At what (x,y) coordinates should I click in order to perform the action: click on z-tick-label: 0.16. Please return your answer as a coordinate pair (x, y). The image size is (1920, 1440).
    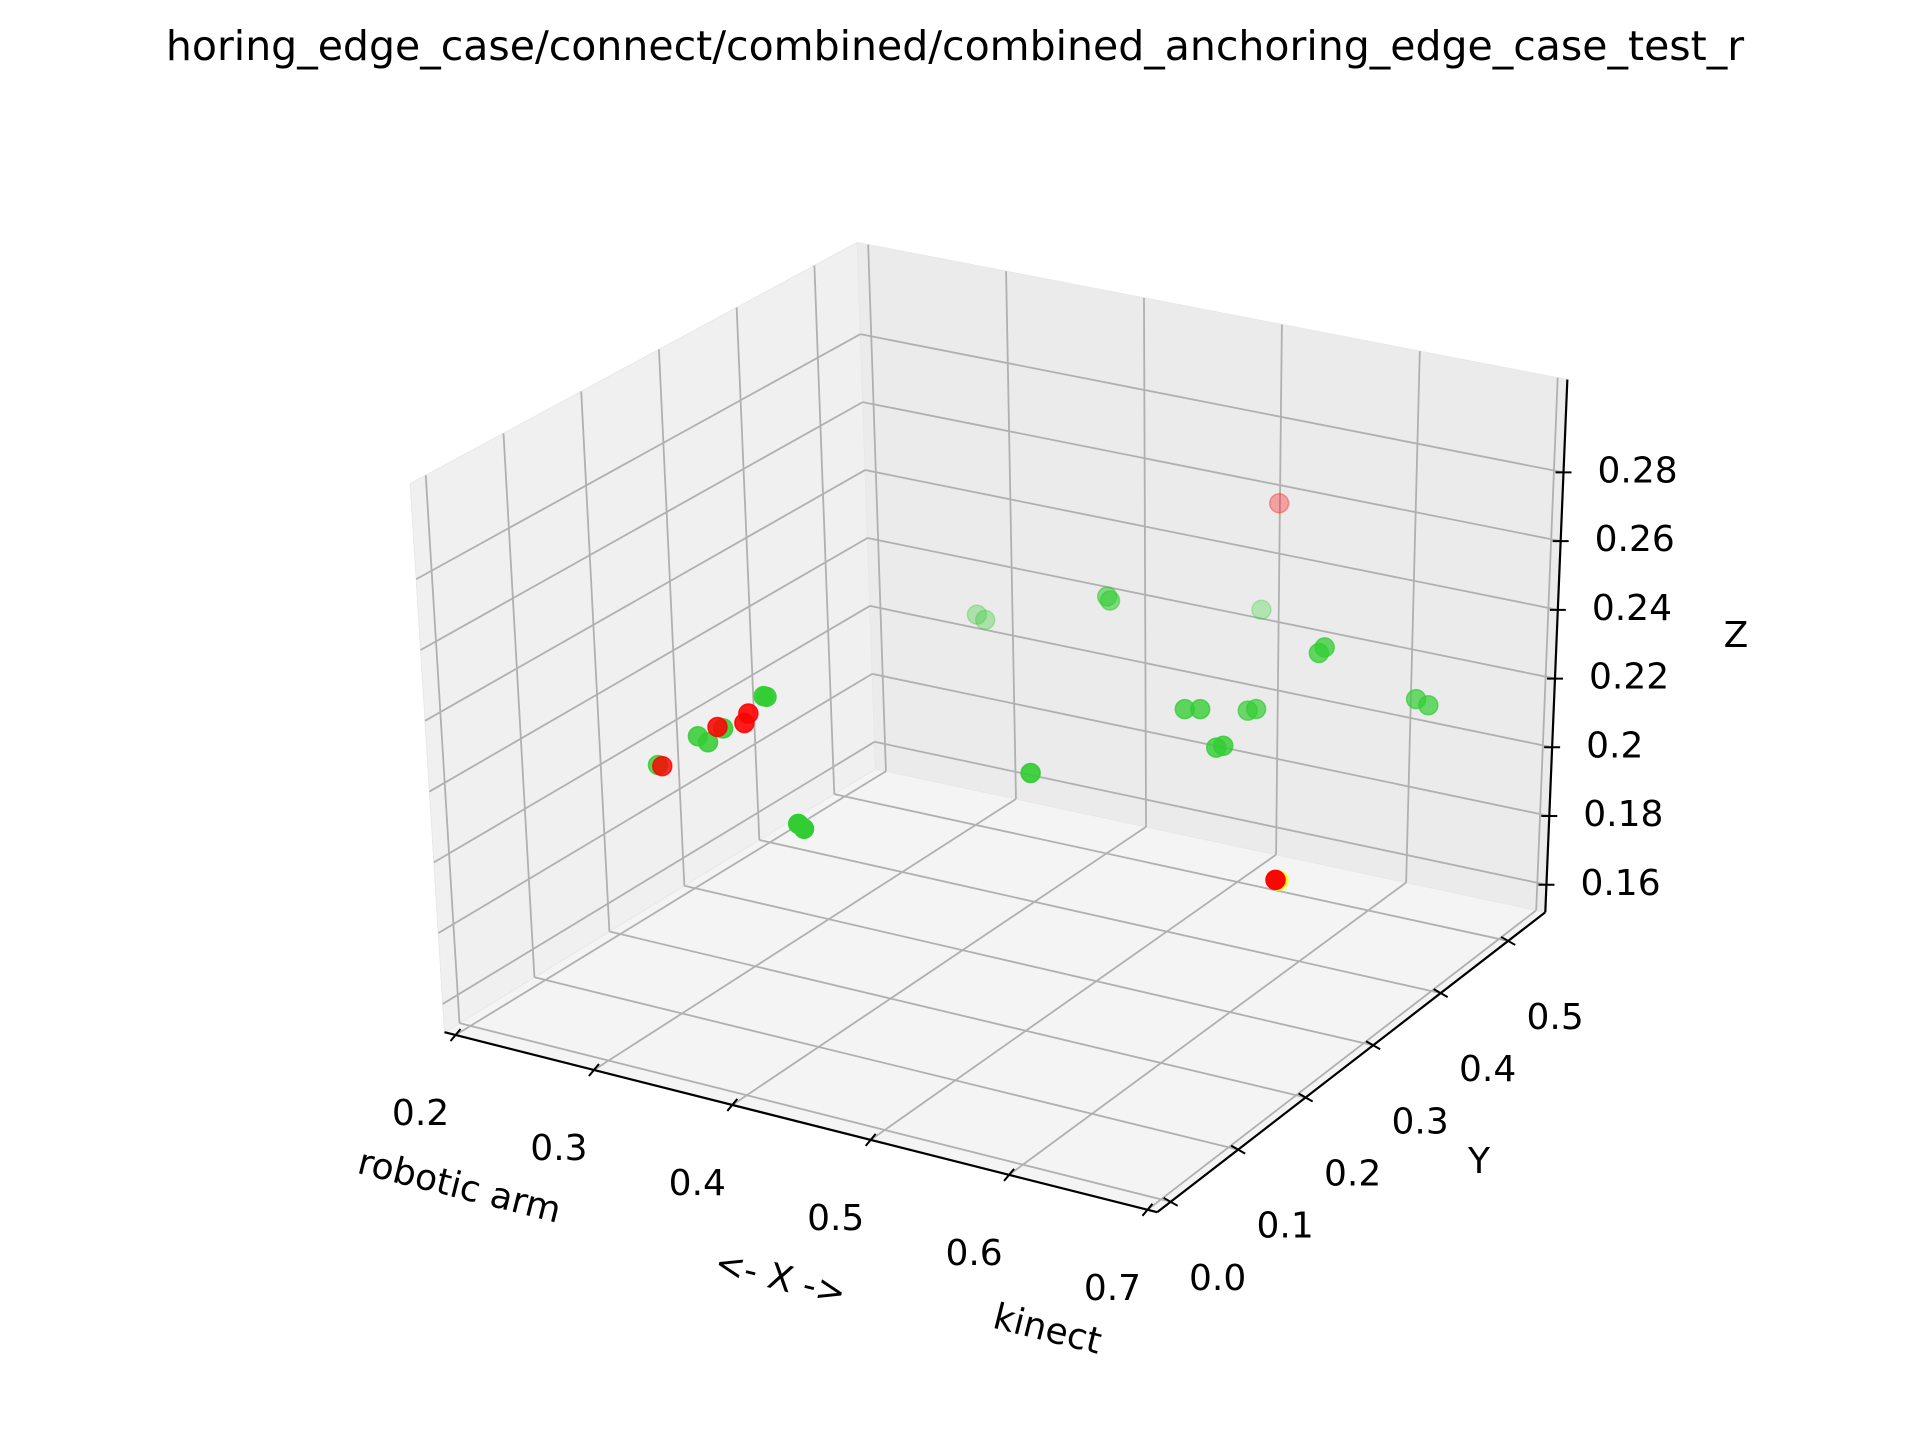
    Looking at the image, I should click on (1620, 883).